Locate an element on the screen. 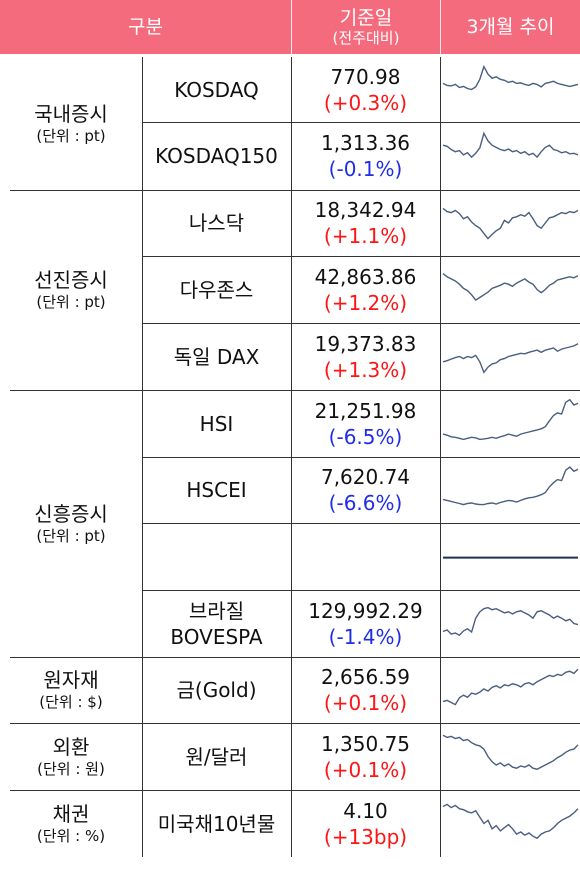  weekly-change: (-0.1%) is located at coordinates (365, 169).